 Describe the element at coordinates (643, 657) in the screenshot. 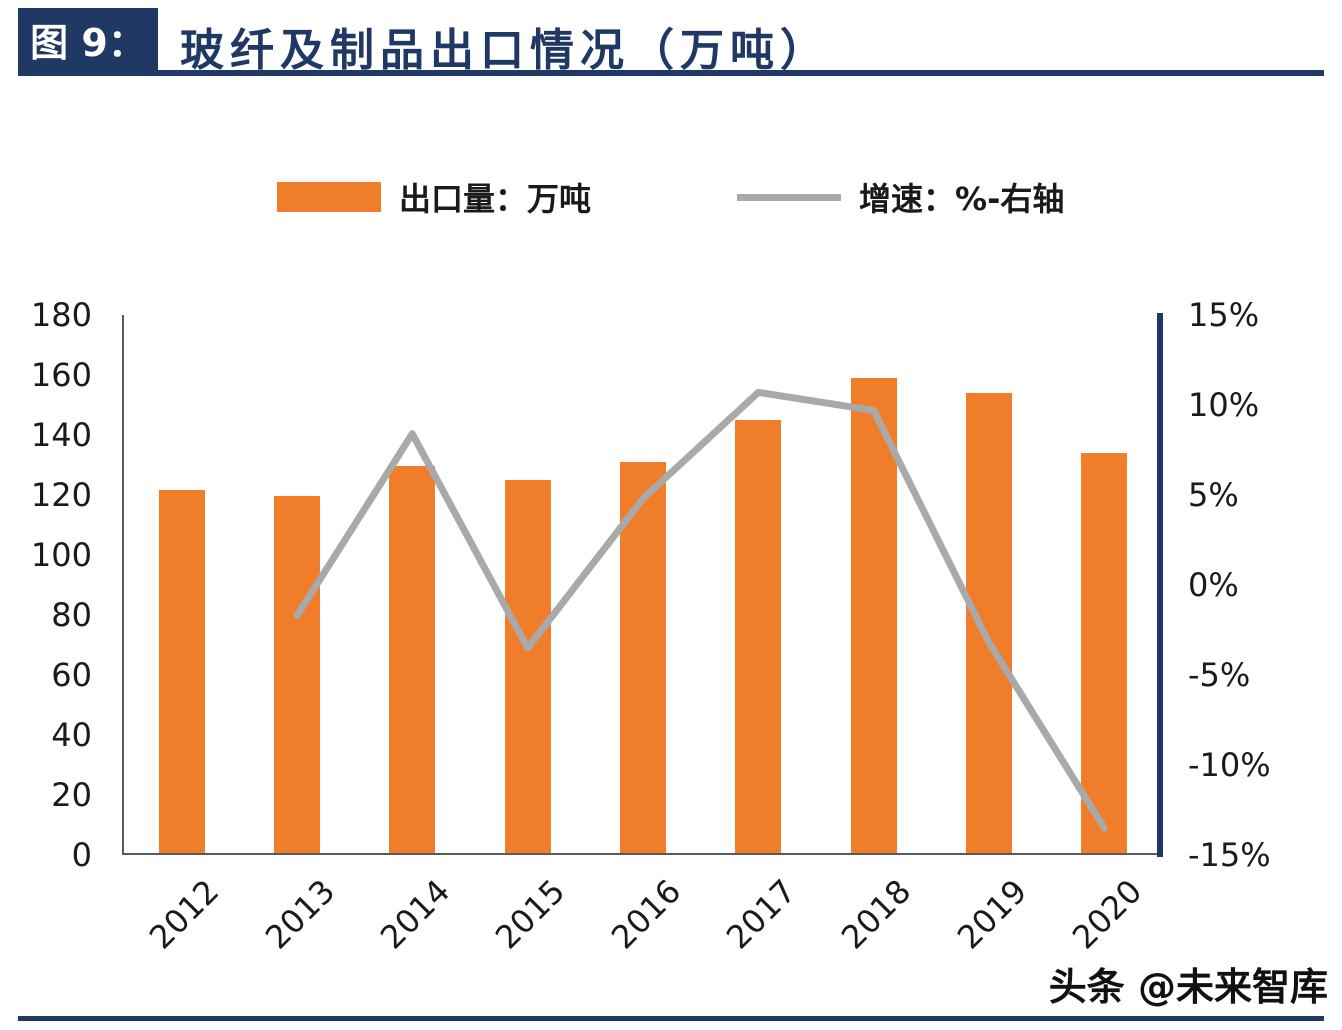

I see `bar-2016` at that location.